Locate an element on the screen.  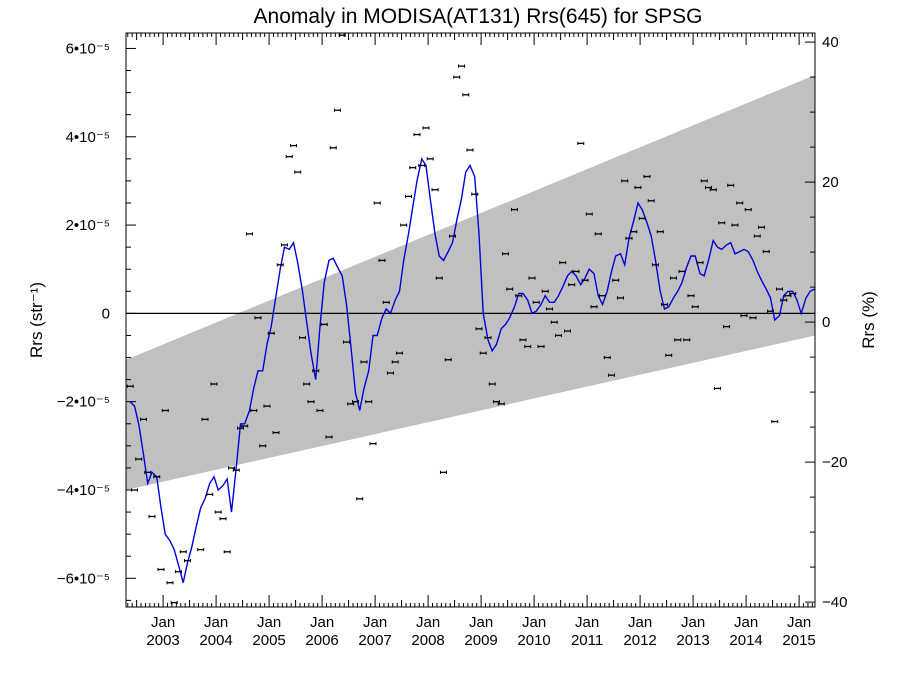
x-tick-label-year: 2009 is located at coordinates (480, 640).